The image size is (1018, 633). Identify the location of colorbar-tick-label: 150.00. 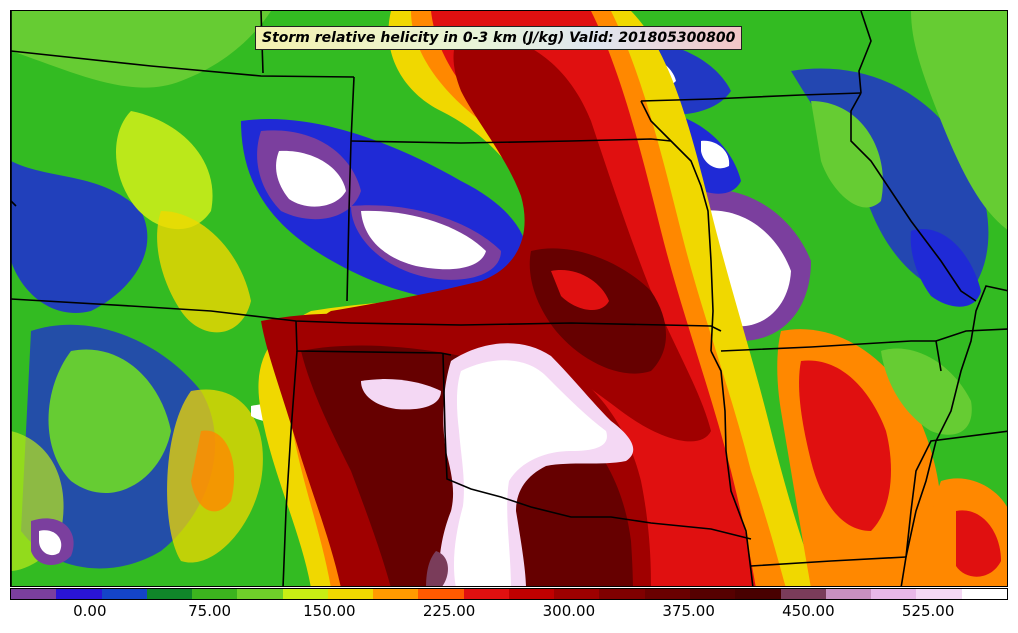
(329, 611).